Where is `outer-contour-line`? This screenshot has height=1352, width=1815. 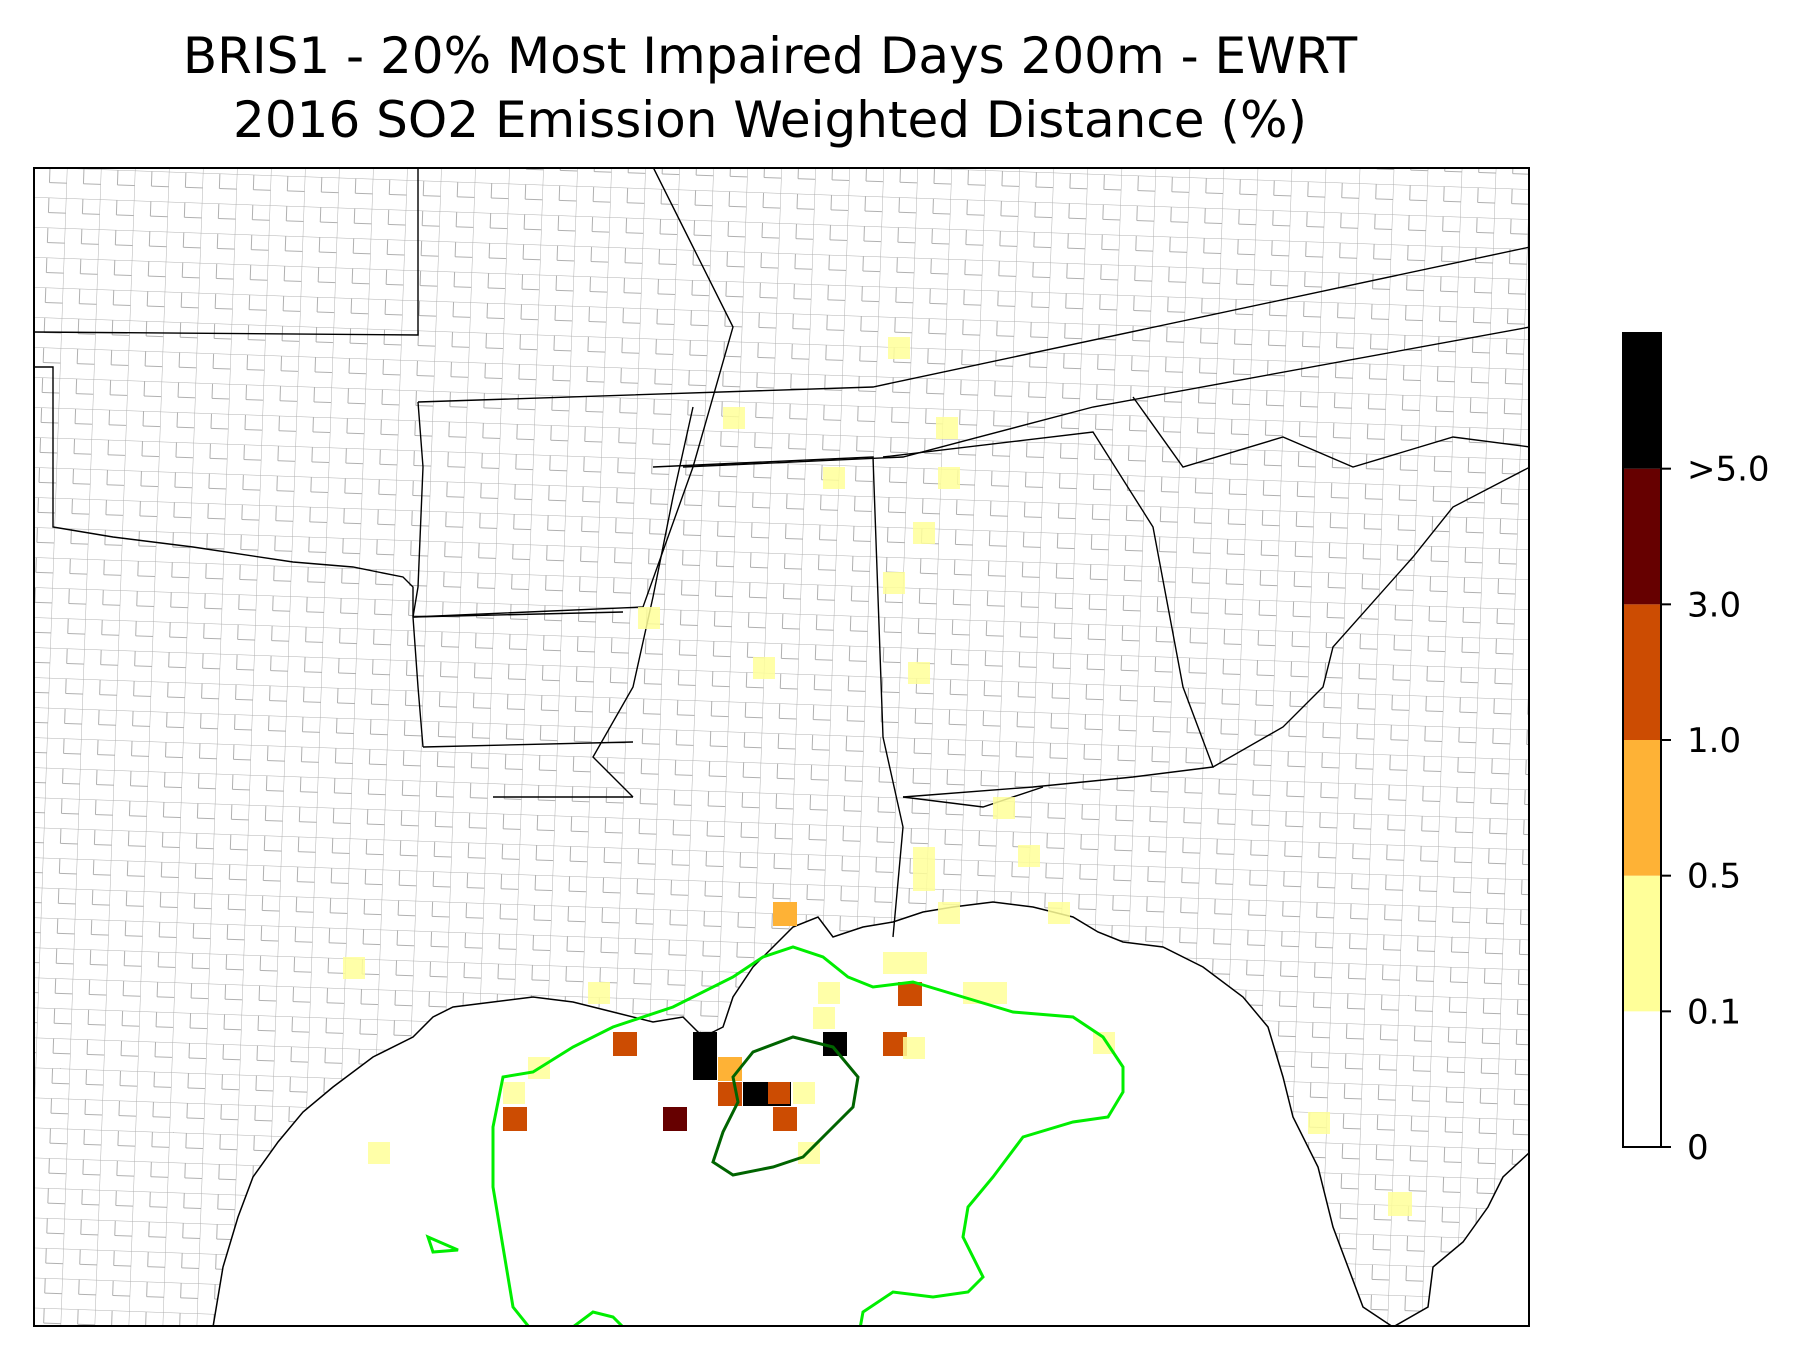 outer-contour-line is located at coordinates (808, 1136).